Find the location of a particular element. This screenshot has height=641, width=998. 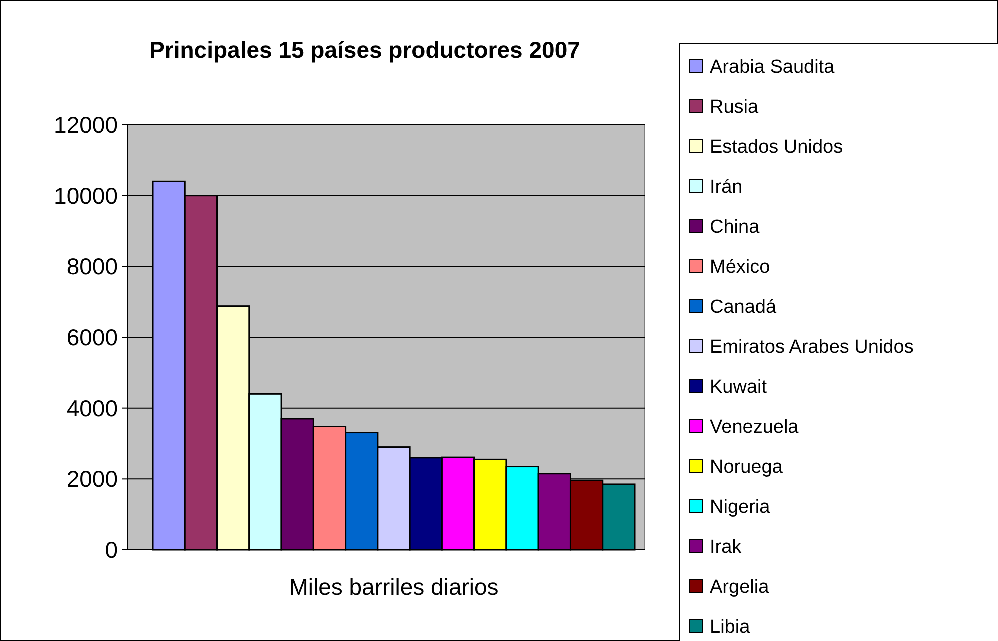

chart-title: Principales 15 países productores 2007 is located at coordinates (365, 50).